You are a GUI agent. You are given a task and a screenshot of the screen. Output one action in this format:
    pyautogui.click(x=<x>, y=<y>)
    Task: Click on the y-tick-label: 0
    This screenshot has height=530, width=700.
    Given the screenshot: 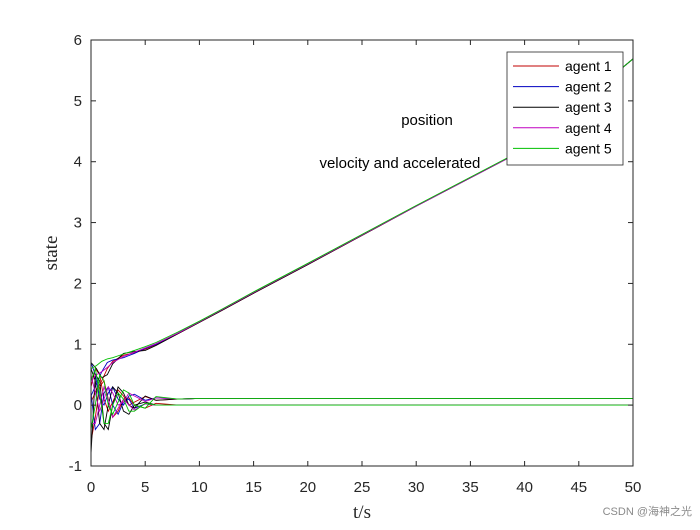 What is the action you would take?
    pyautogui.click(x=78, y=405)
    